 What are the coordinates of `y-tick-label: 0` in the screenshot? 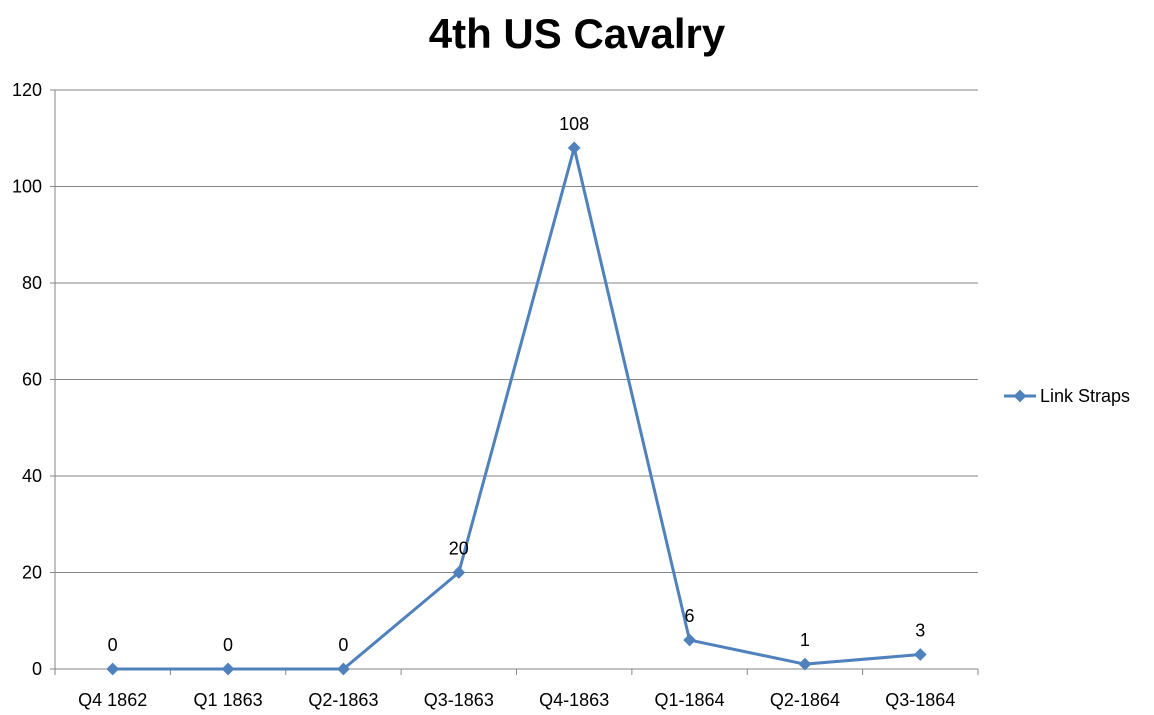 It's located at (37, 669).